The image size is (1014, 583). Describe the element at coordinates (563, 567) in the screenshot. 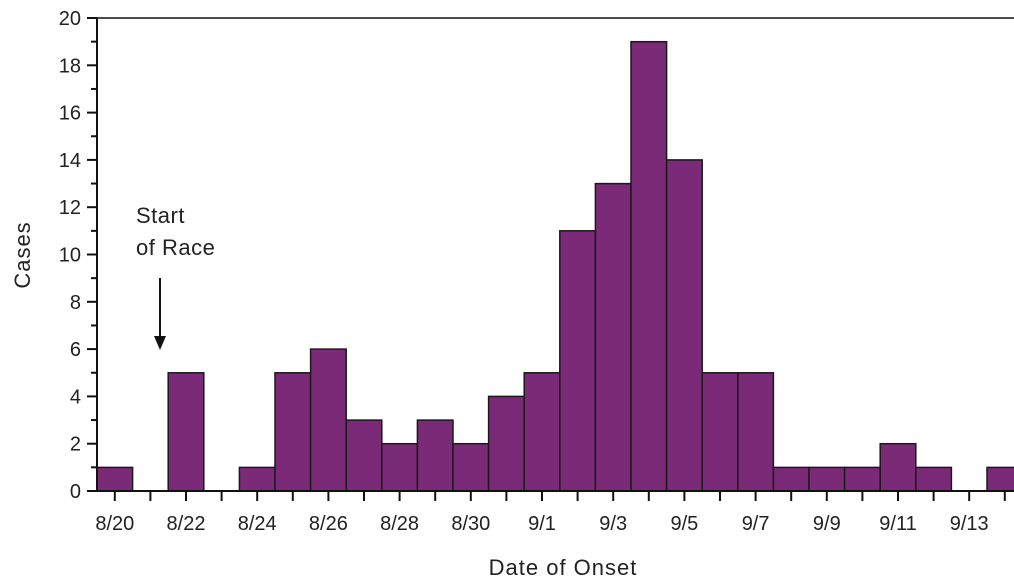

I see `x-axis-title: Date of Onset` at that location.